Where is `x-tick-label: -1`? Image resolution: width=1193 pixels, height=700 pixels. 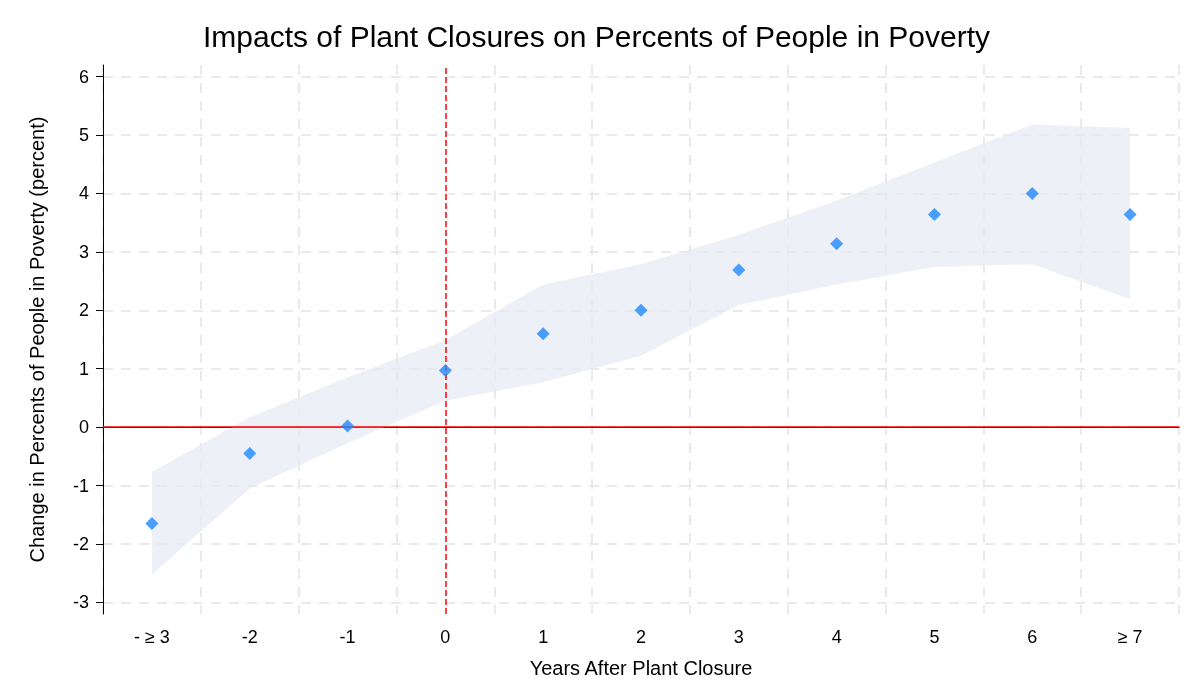
x-tick-label: -1 is located at coordinates (347, 637).